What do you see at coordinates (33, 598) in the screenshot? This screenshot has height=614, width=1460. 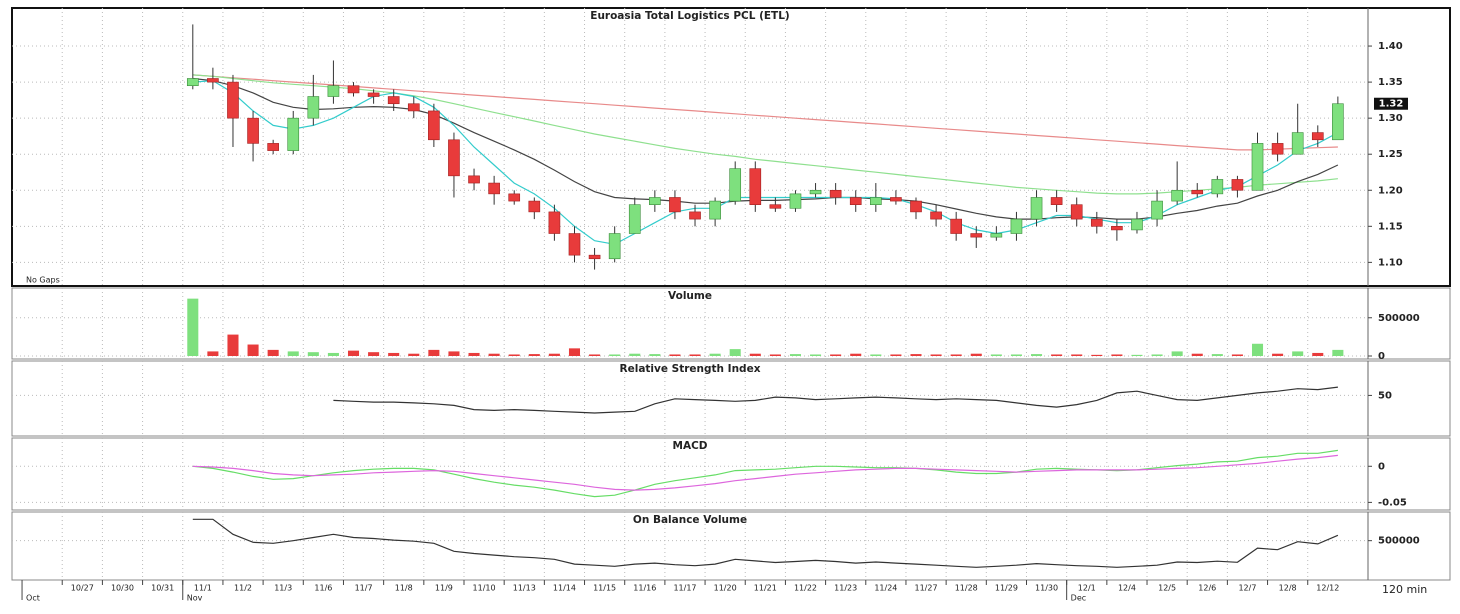 I see `month-label: Oct` at bounding box center [33, 598].